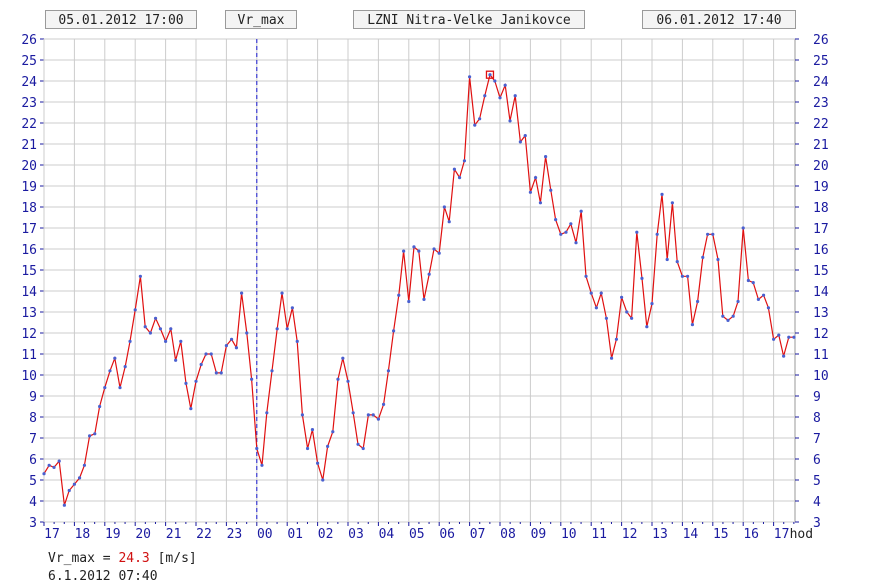 The width and height of the screenshot is (877, 588). I want to click on x-tick-label: 21, so click(174, 534).